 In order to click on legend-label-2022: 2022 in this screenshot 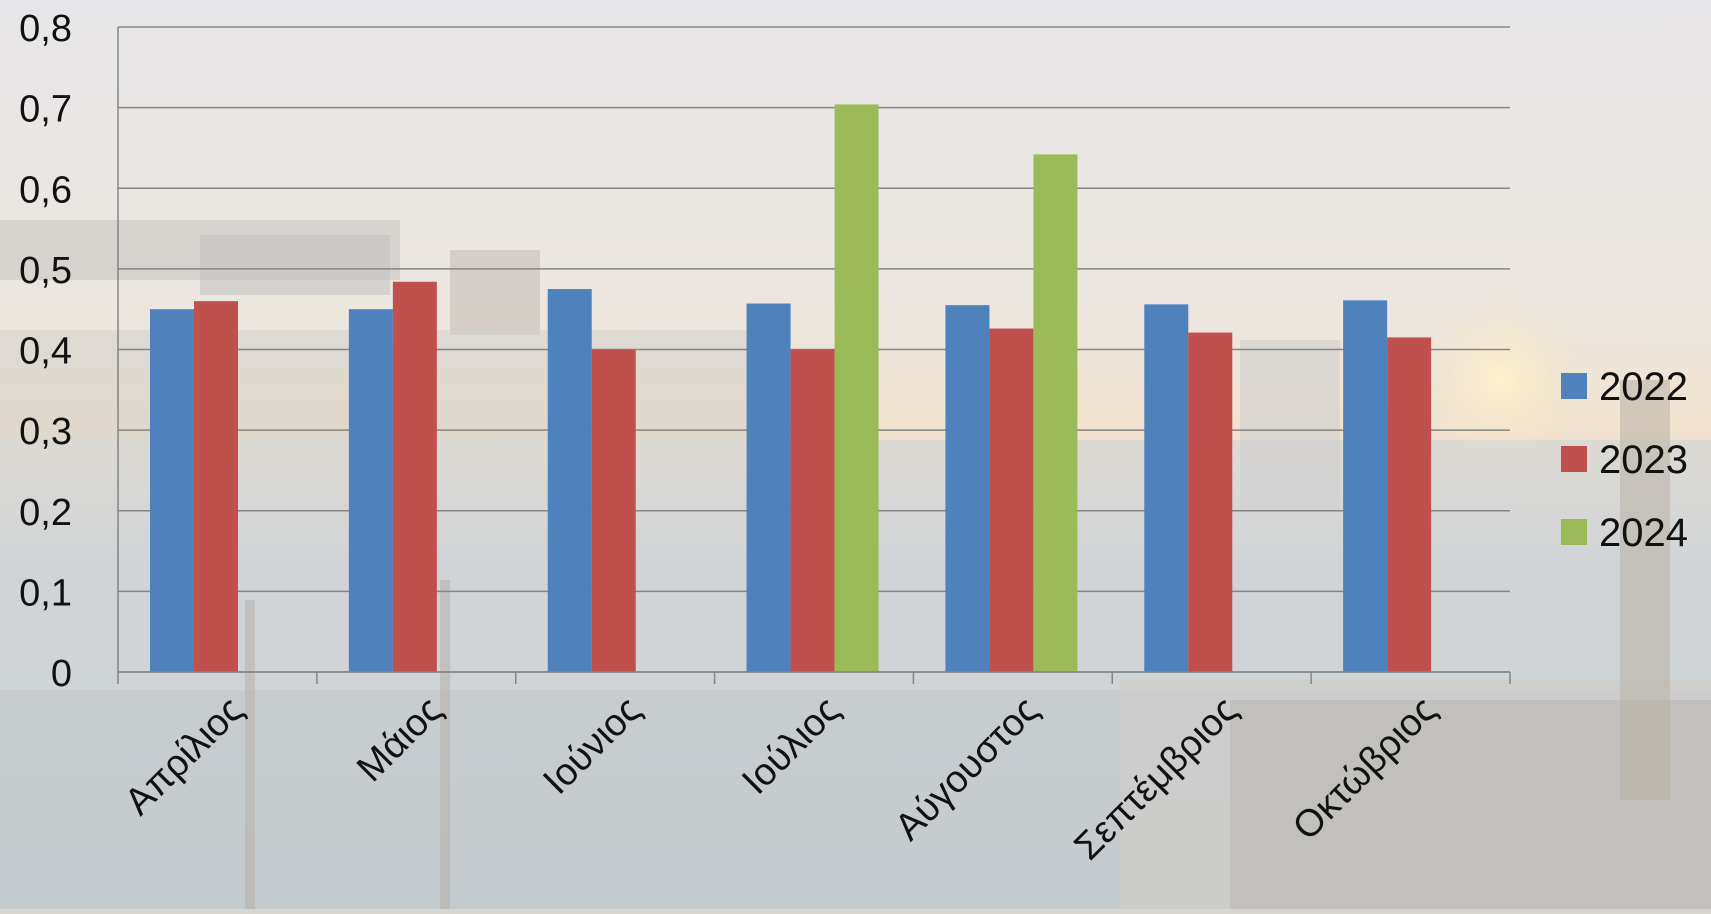, I will do `click(1643, 387)`.